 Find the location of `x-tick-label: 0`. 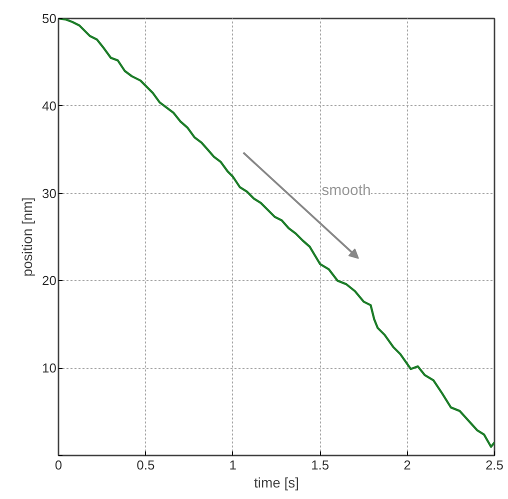

x-tick-label: 0 is located at coordinates (58, 465).